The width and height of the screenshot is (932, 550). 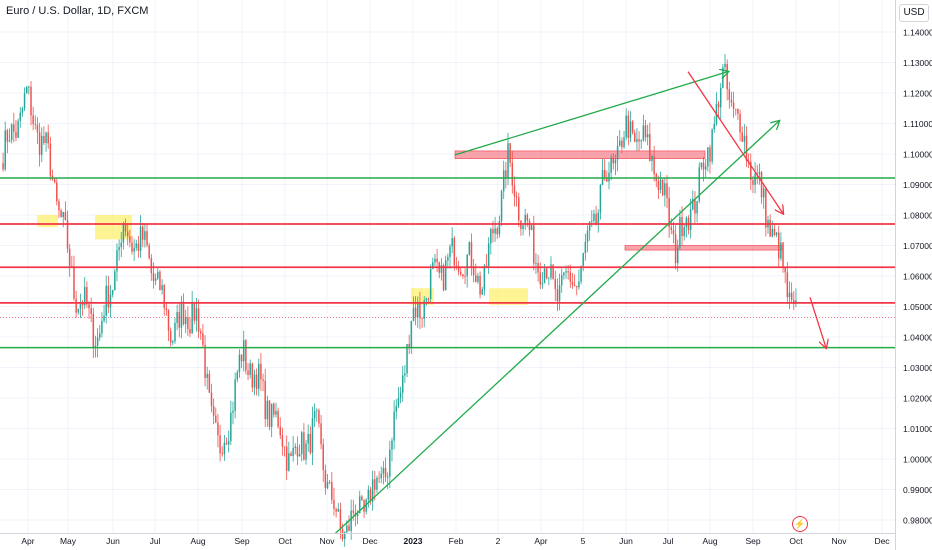 I want to click on price-axis-bg, so click(x=913, y=275).